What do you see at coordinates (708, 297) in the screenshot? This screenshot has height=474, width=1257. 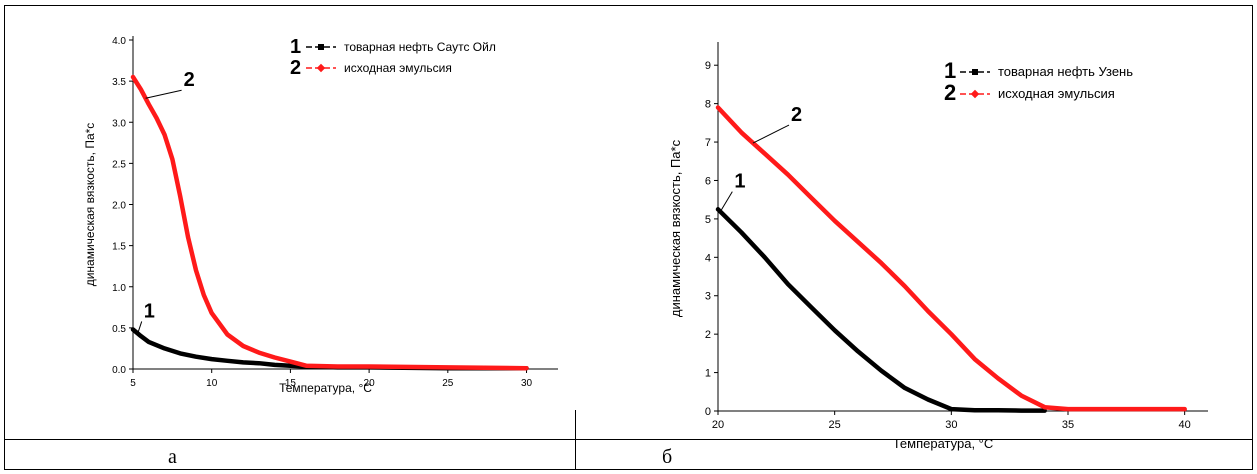 I see `y-tick-label: 3` at bounding box center [708, 297].